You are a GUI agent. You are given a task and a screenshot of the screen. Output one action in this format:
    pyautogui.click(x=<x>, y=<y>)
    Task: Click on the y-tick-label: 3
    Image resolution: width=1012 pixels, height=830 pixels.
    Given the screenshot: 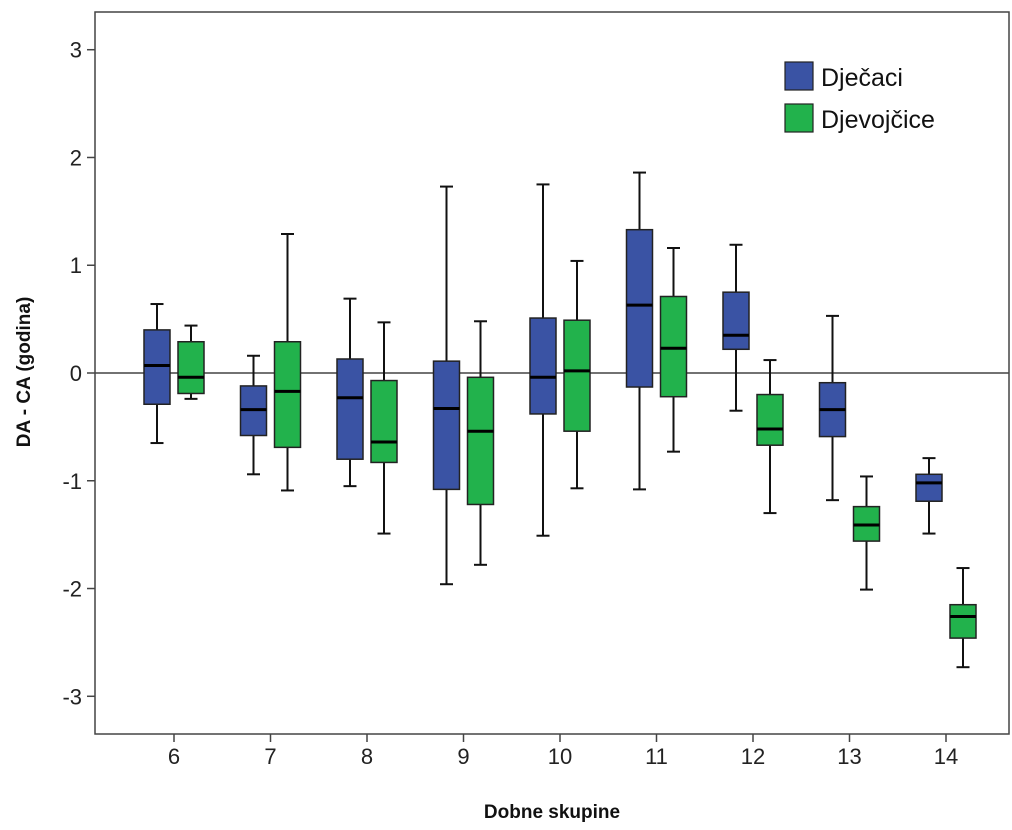 What is the action you would take?
    pyautogui.click(x=76, y=50)
    